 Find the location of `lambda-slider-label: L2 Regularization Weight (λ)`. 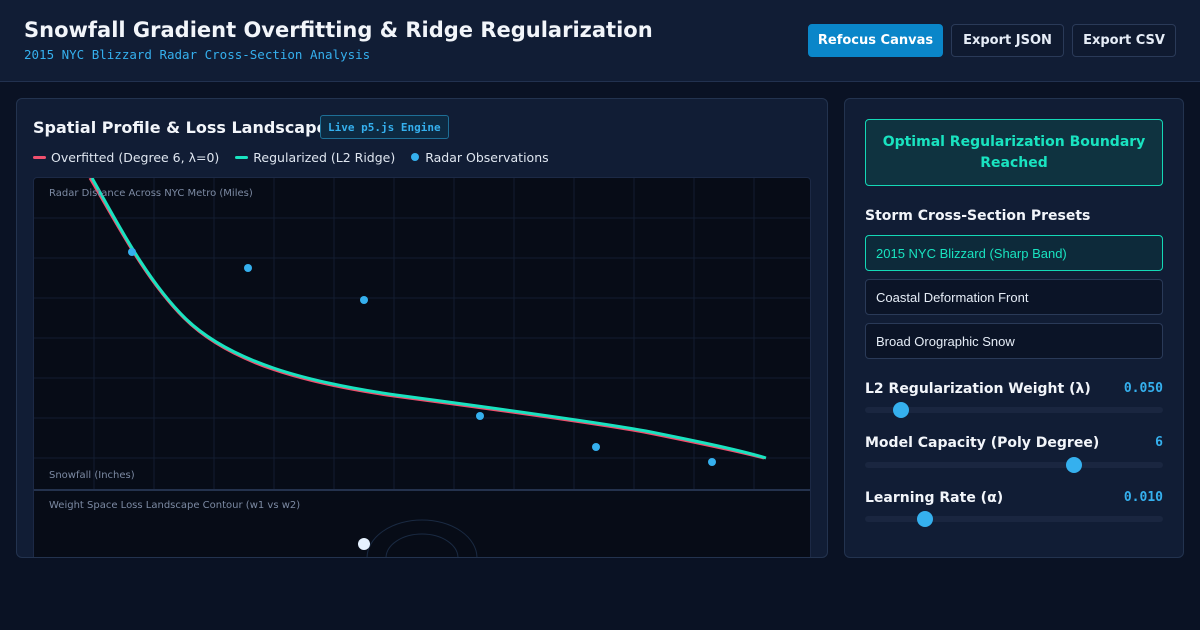

lambda-slider-label: L2 Regularization Weight (λ) is located at coordinates (978, 389).